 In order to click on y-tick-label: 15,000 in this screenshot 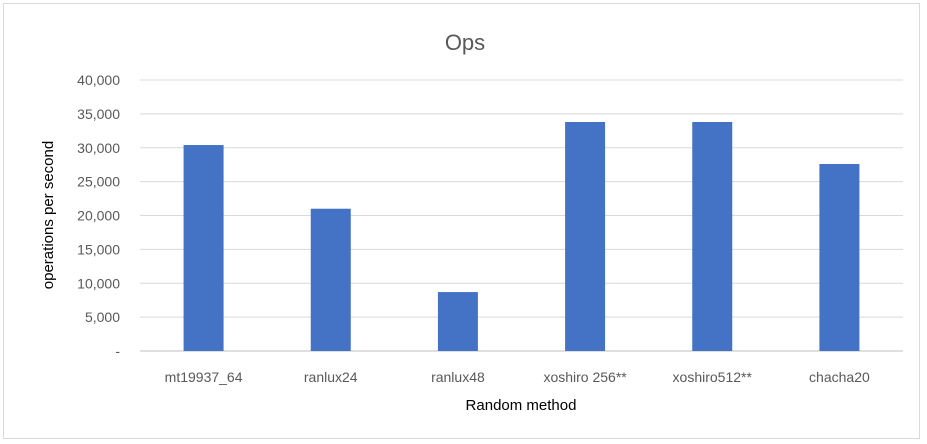, I will do `click(98, 249)`.